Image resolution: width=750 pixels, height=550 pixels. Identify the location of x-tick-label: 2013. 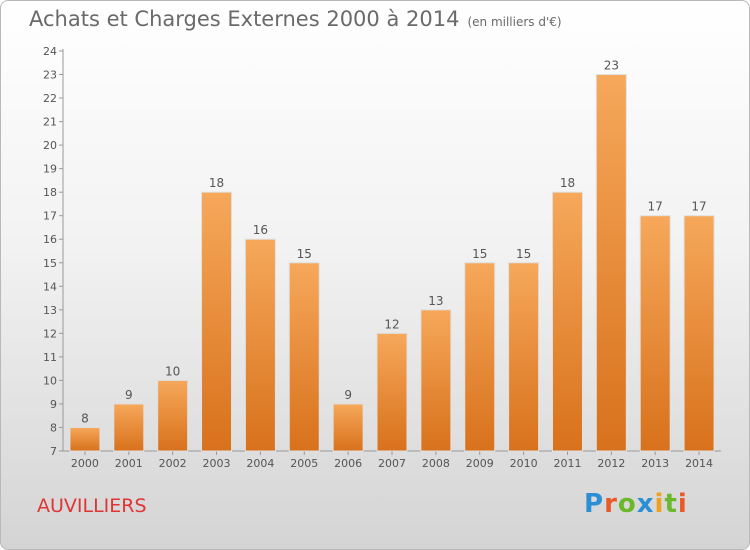
(655, 463).